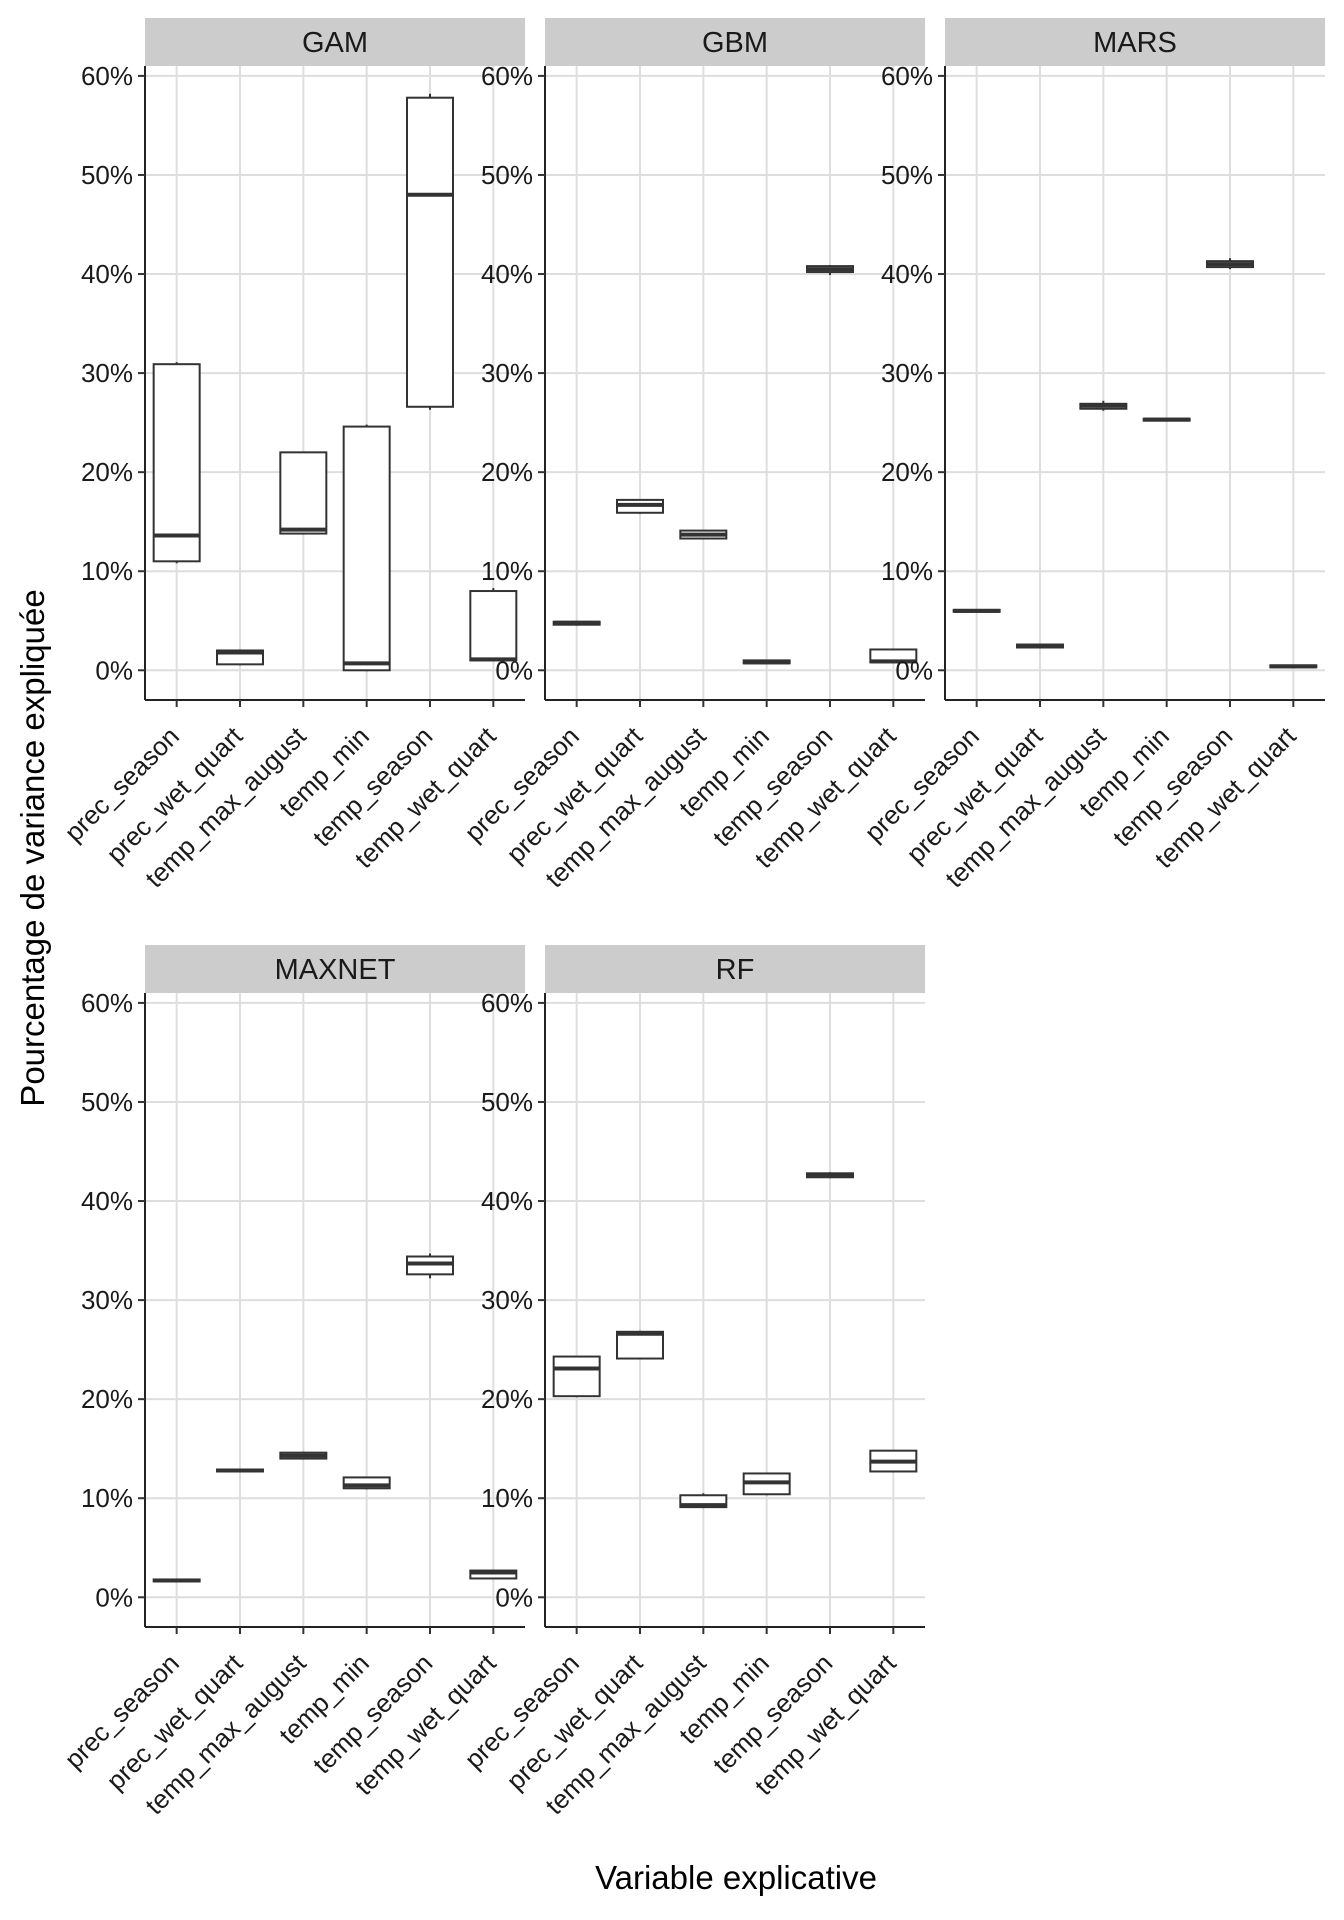  I want to click on panel-title-gam: GAM, so click(335, 43).